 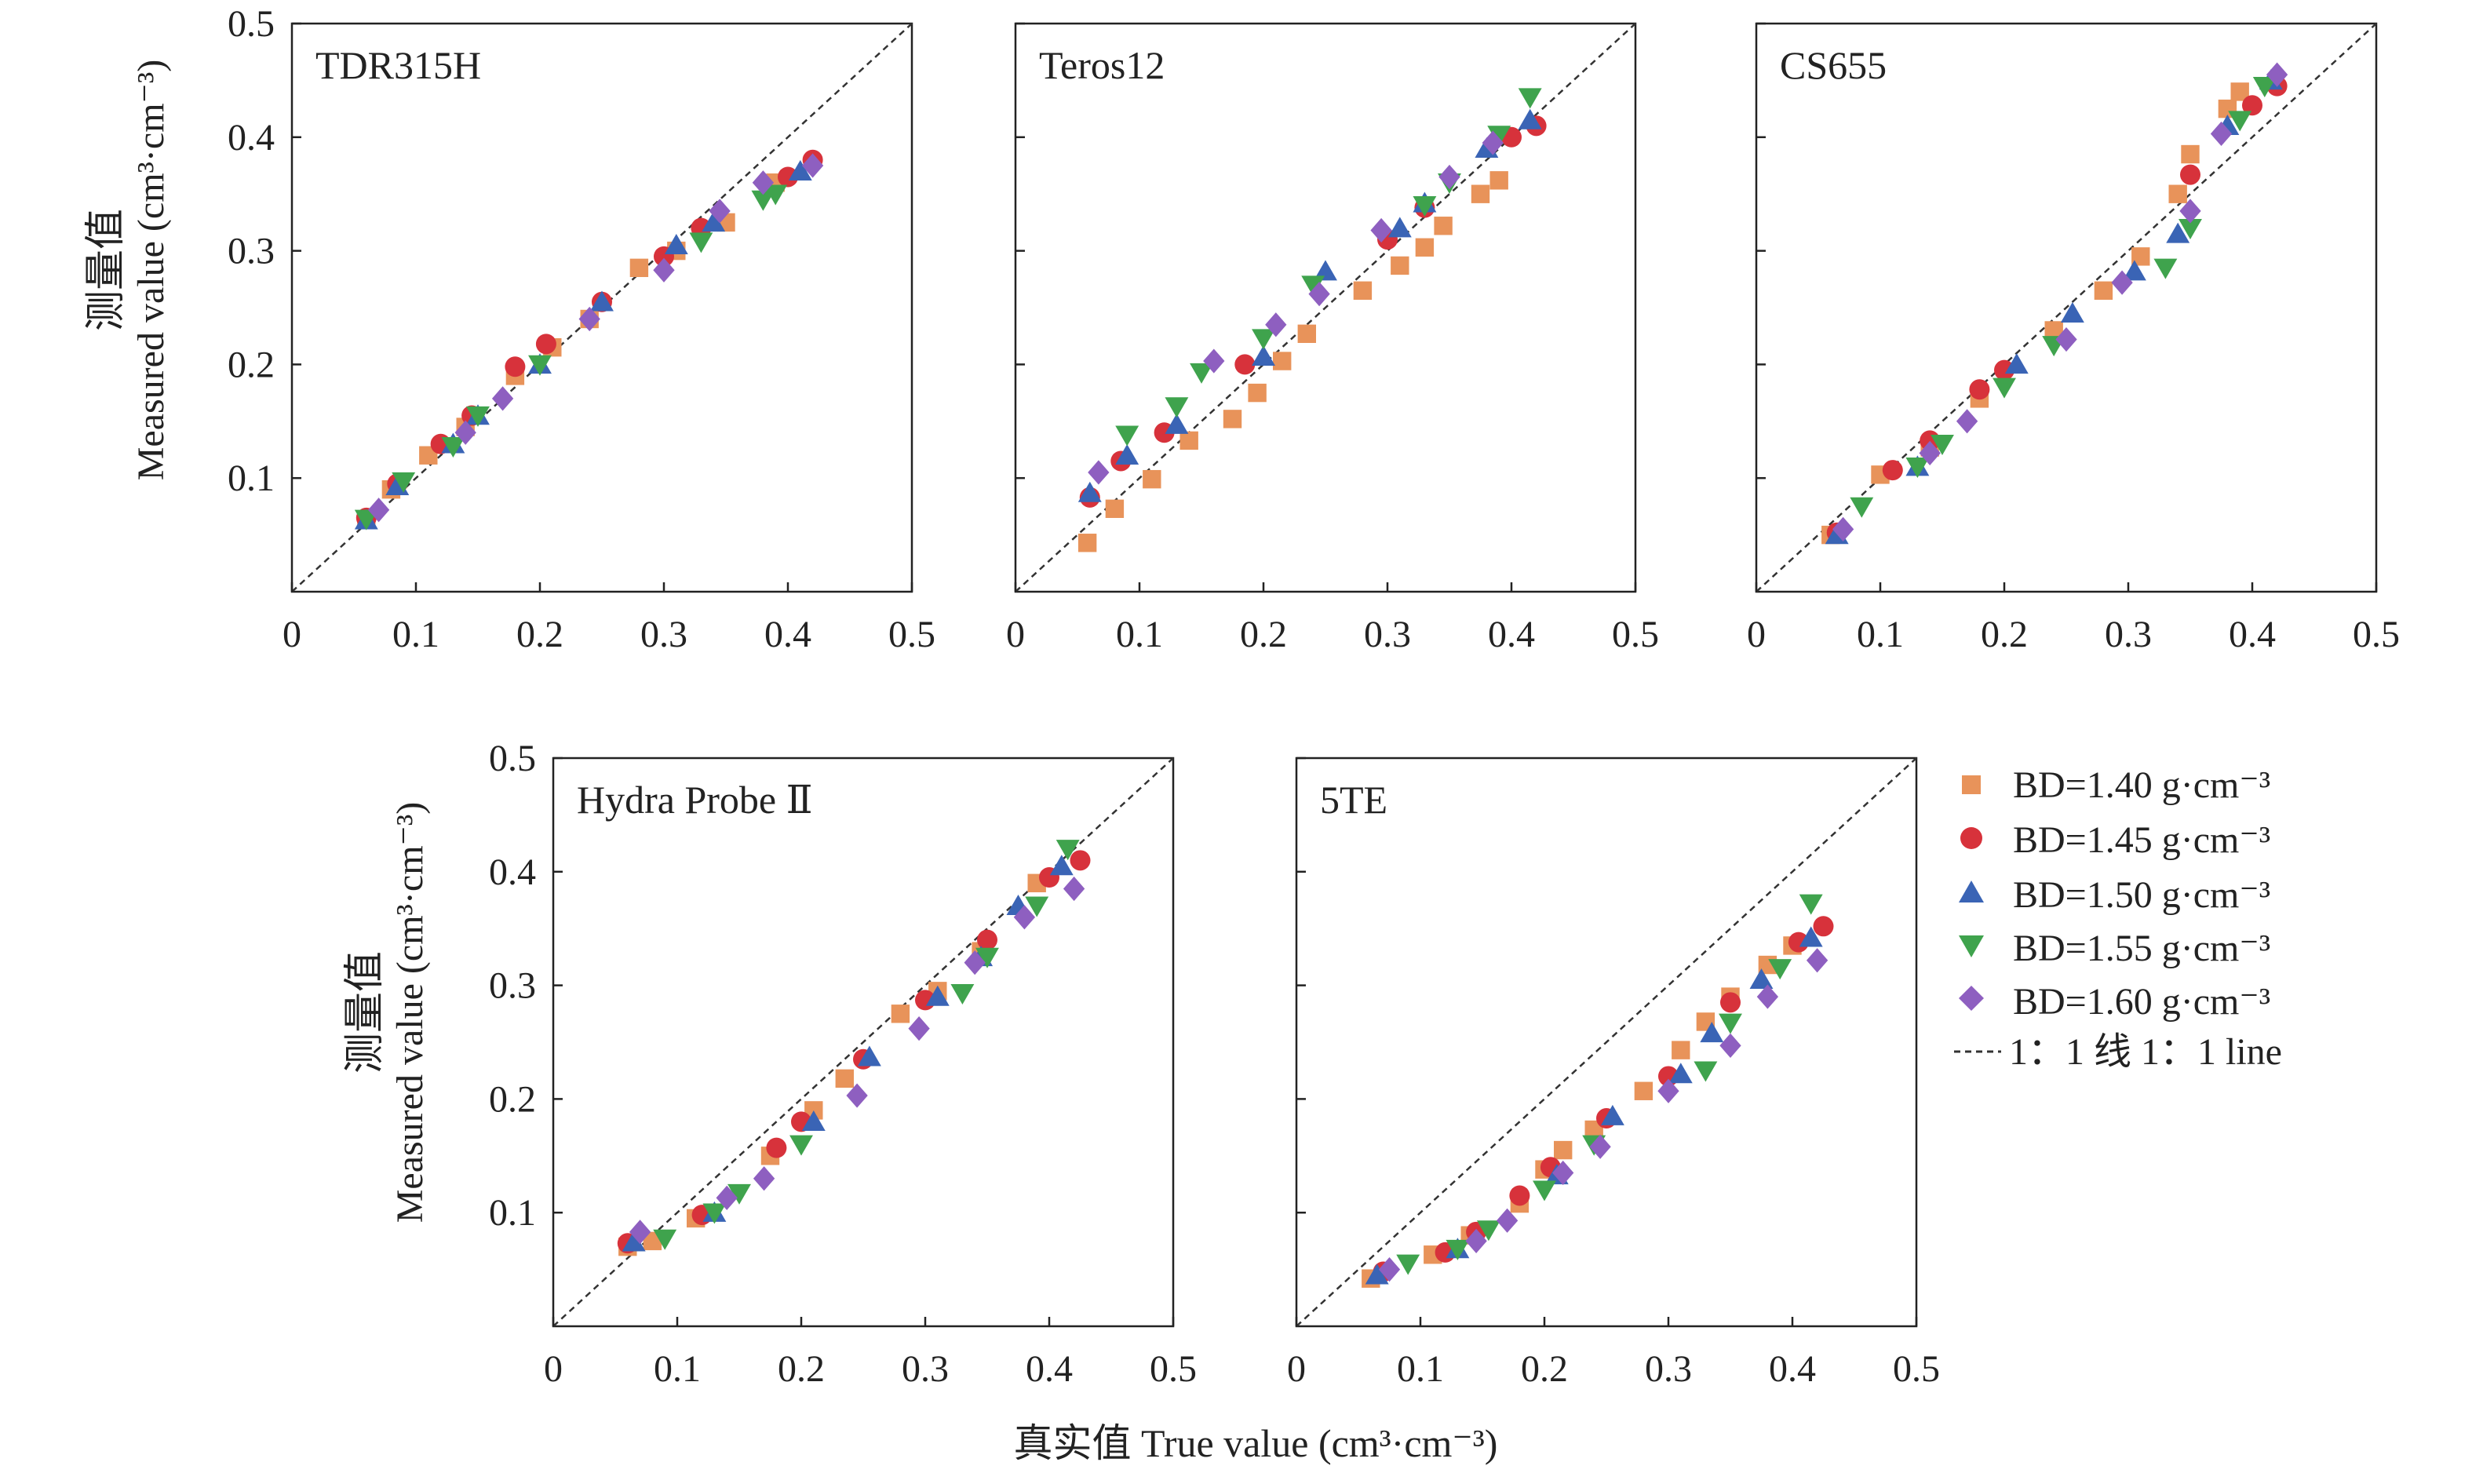 What do you see at coordinates (1049, 1369) in the screenshot?
I see `x-tick-label: 0.4` at bounding box center [1049, 1369].